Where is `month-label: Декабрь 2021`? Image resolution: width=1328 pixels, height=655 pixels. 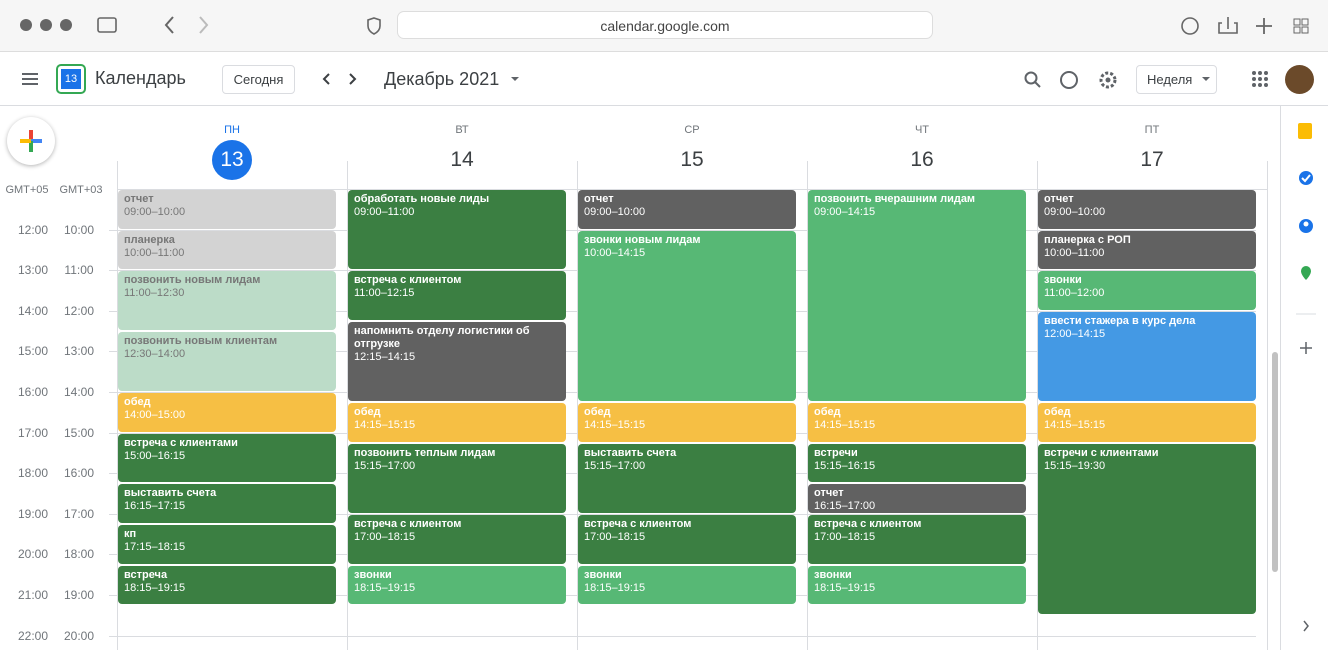 month-label: Декабрь 2021 is located at coordinates (442, 79).